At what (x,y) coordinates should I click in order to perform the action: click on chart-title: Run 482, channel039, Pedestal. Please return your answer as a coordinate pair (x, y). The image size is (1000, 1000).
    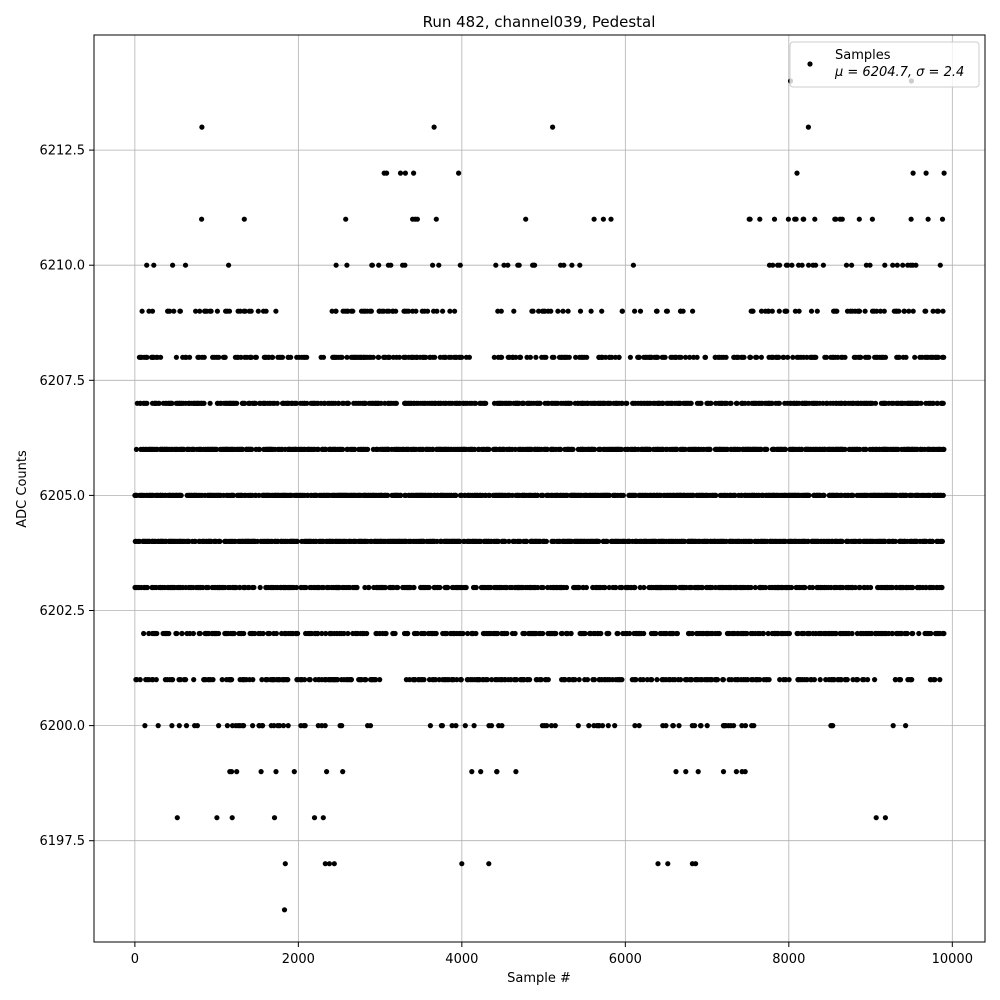
    Looking at the image, I should click on (539, 22).